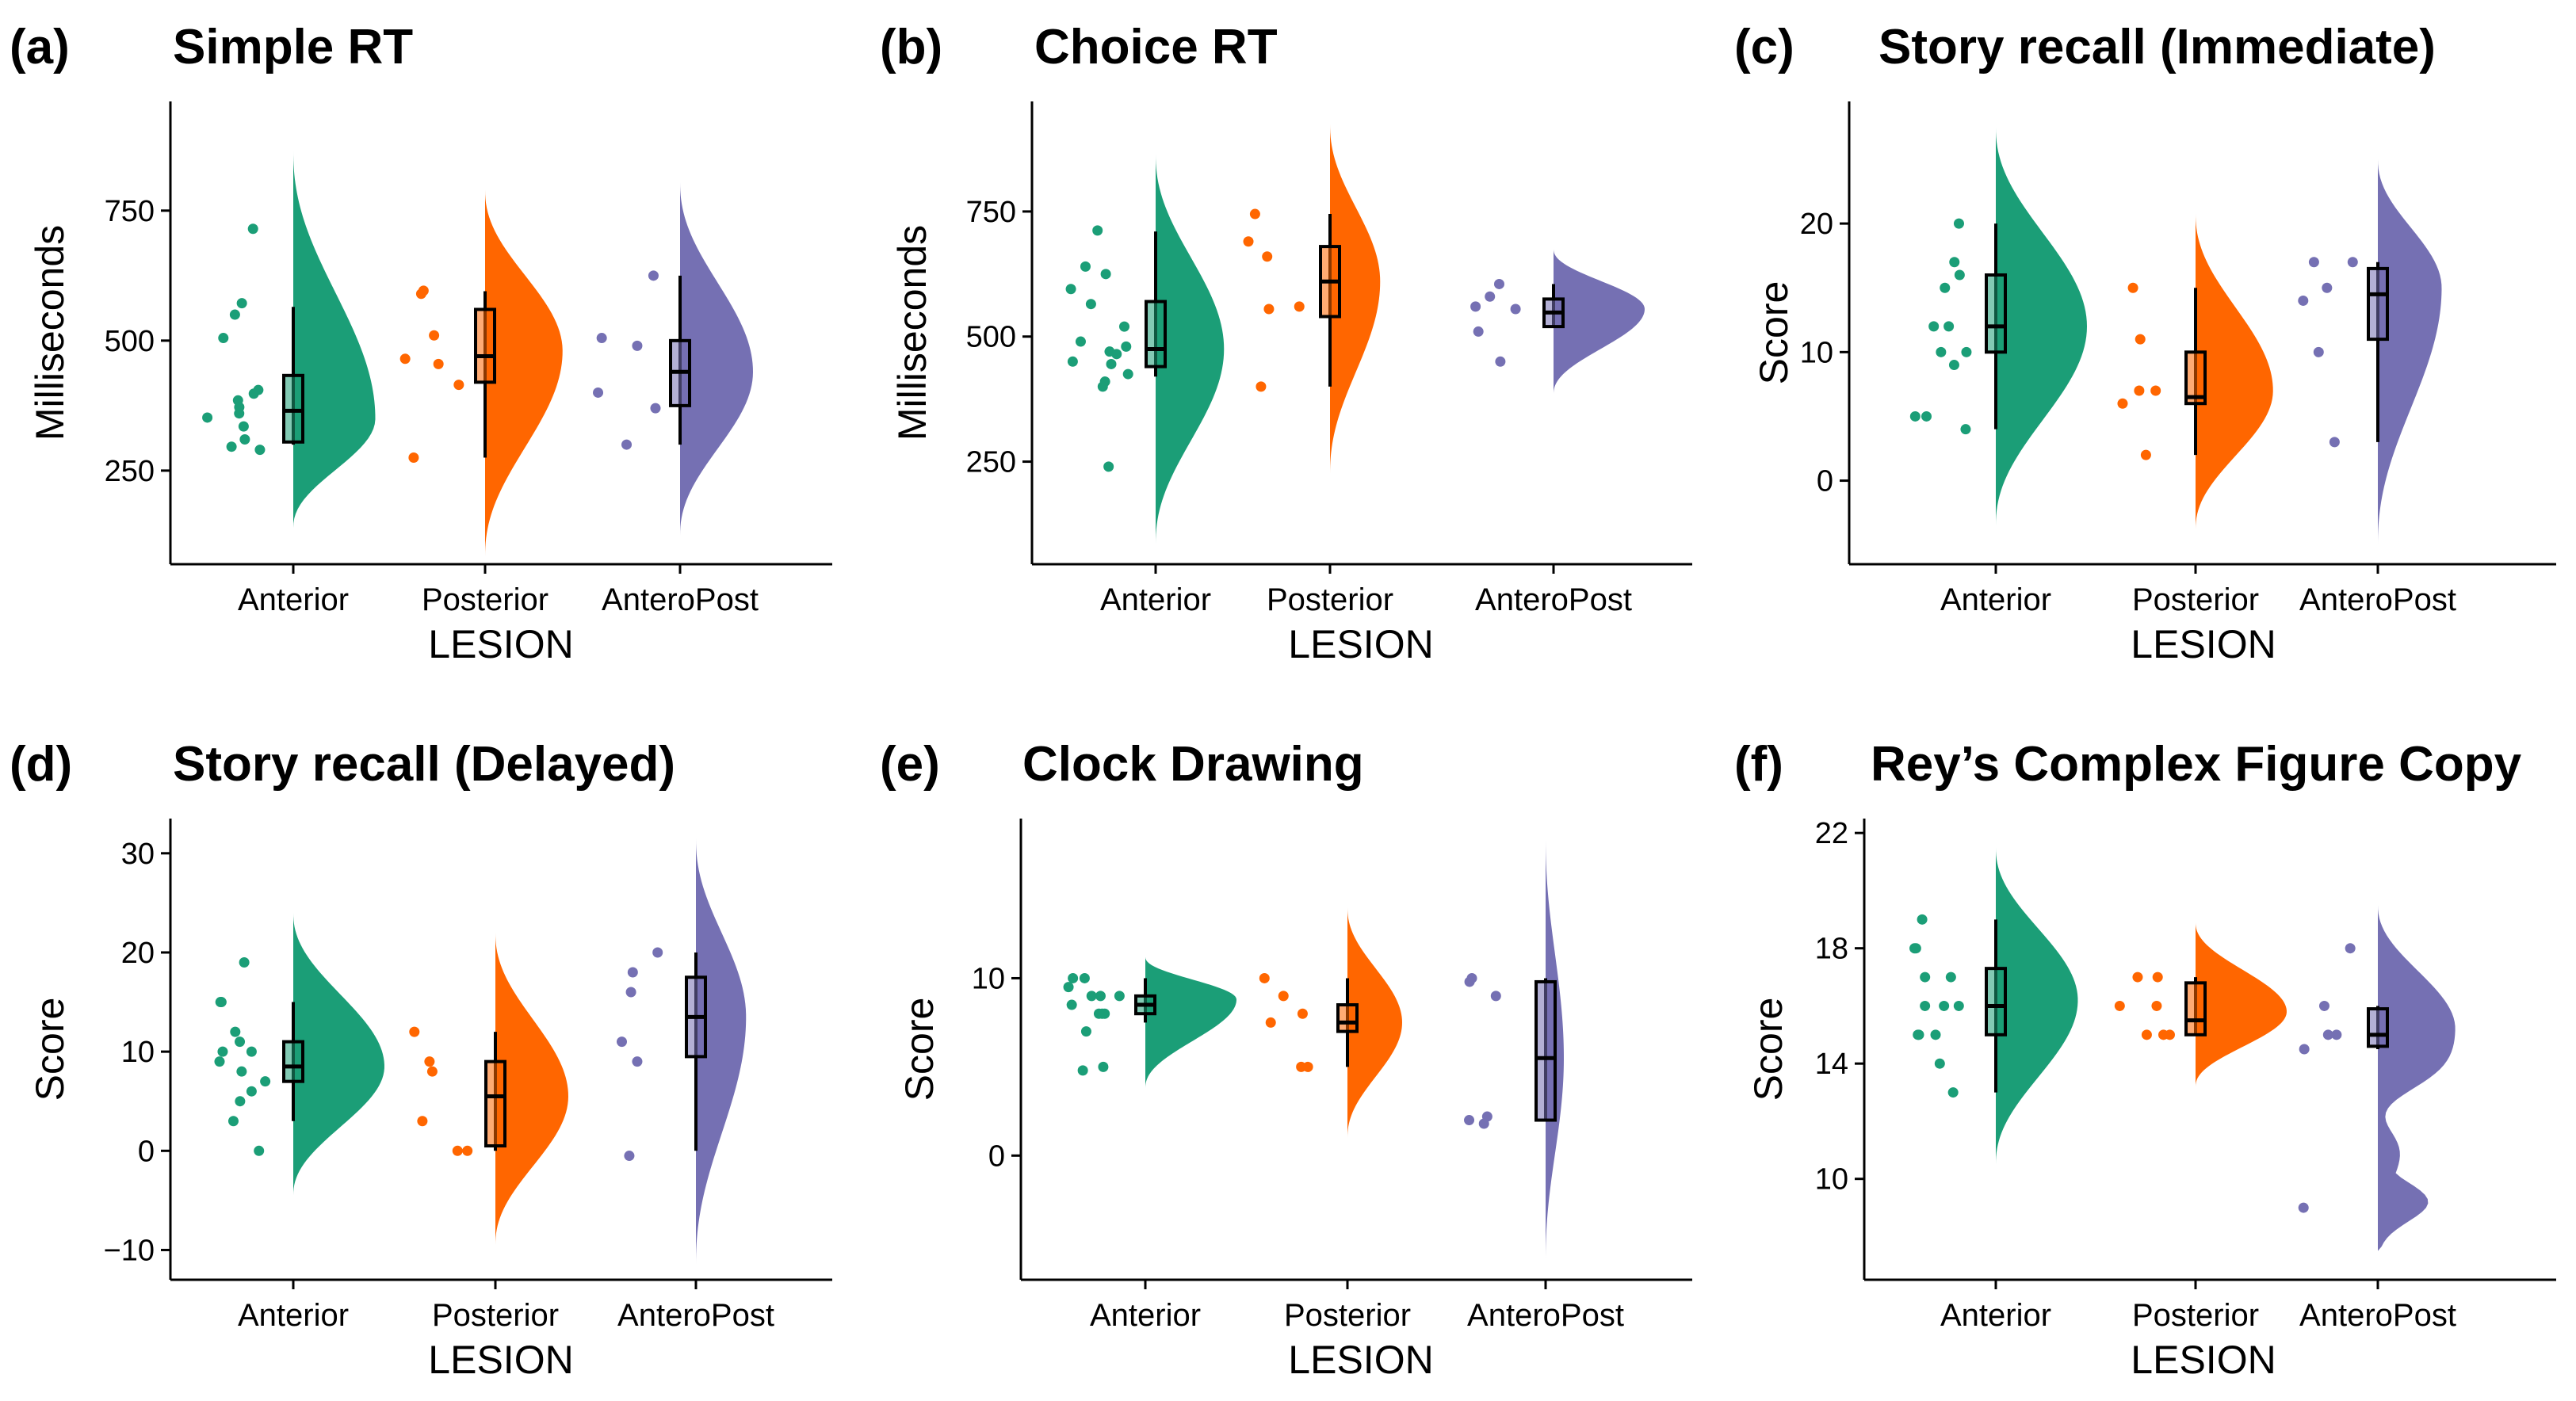 This screenshot has width=2576, height=1401. Describe the element at coordinates (1832, 1064) in the screenshot. I see `y-tick-label: 14` at that location.